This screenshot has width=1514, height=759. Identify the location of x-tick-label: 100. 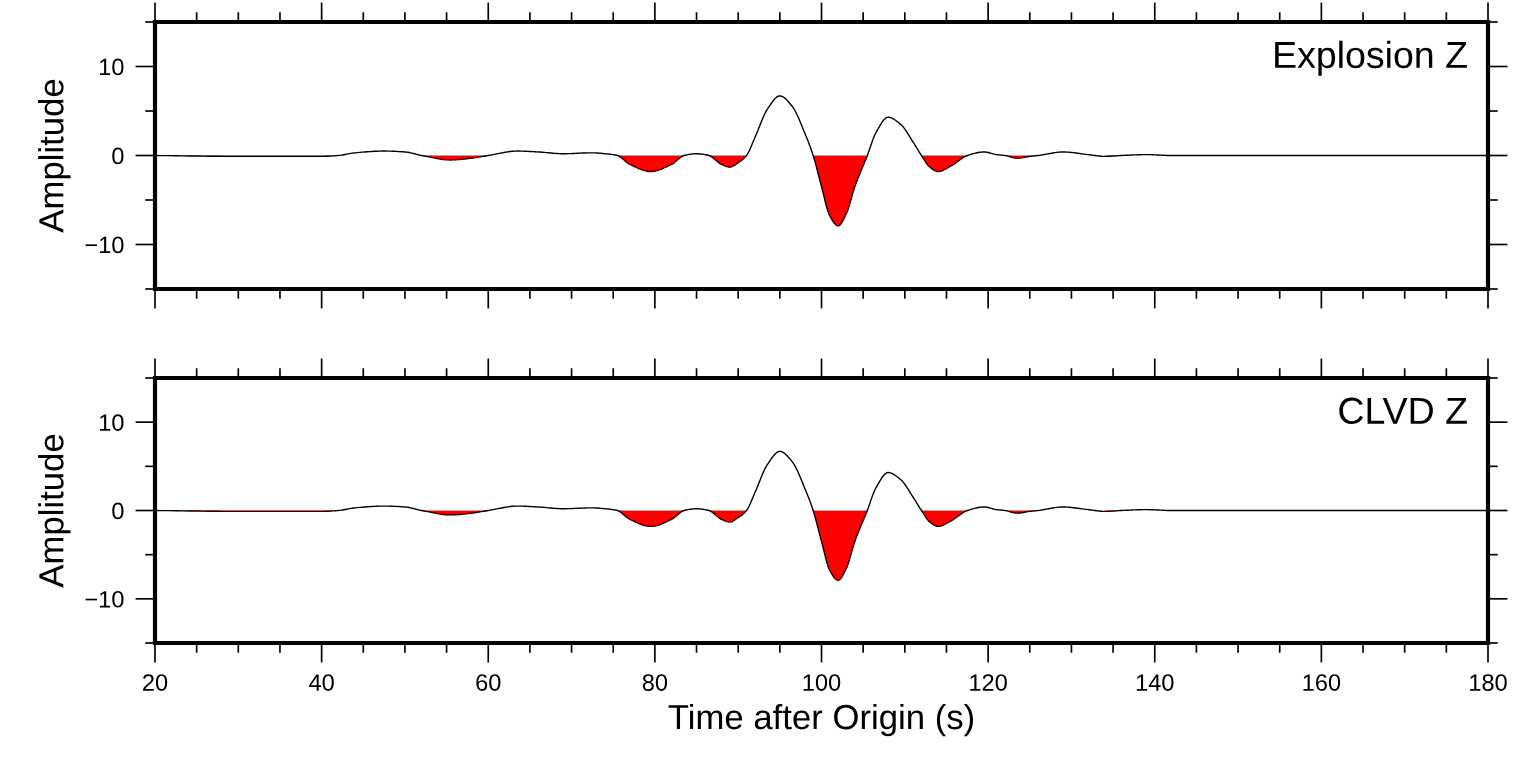
(822, 682).